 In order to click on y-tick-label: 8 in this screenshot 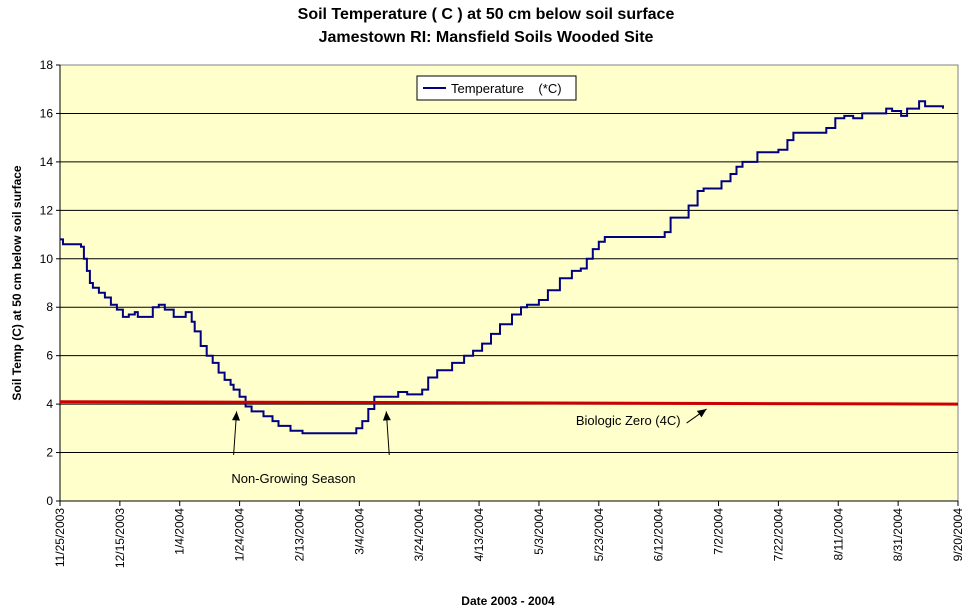, I will do `click(49, 307)`.